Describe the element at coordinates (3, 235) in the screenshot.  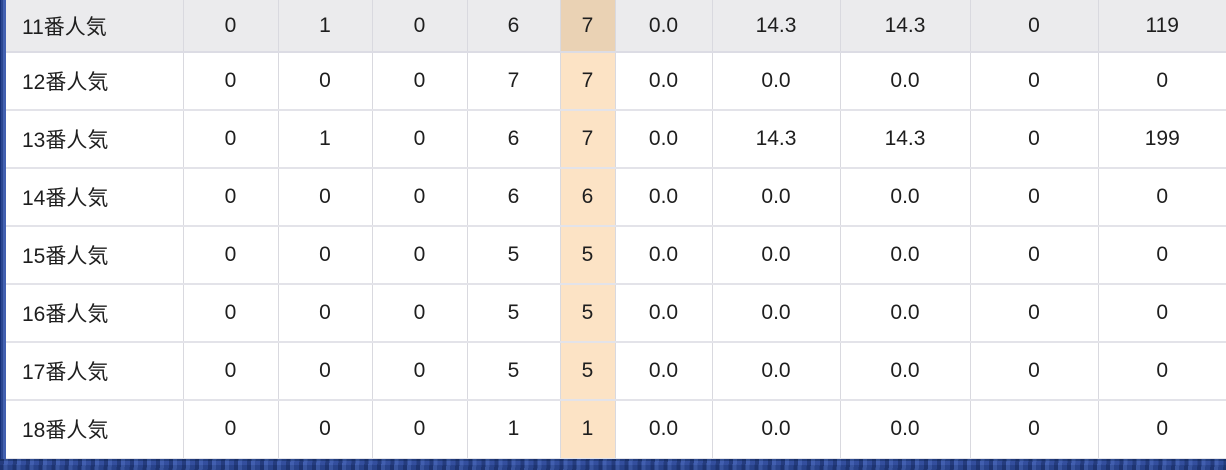
I see `blue-left-border` at that location.